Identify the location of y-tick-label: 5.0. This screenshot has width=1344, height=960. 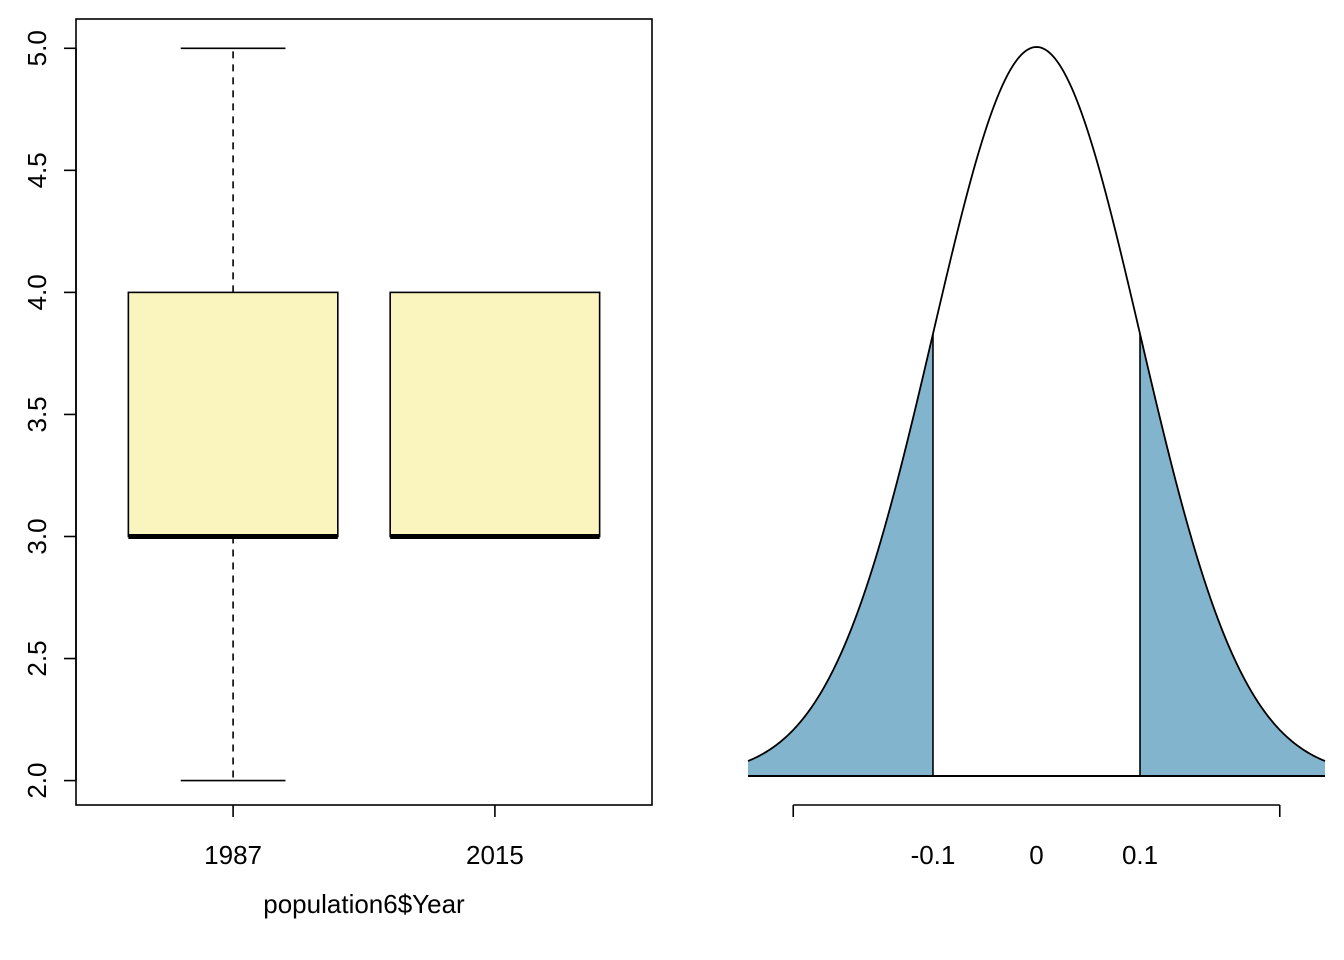
(37, 48).